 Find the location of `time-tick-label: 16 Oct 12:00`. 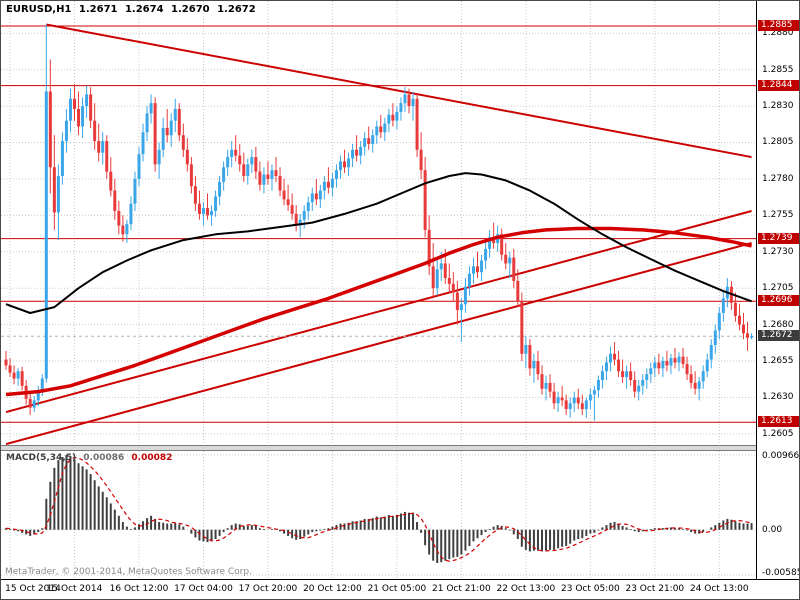

time-tick-label: 16 Oct 12:00 is located at coordinates (139, 589).